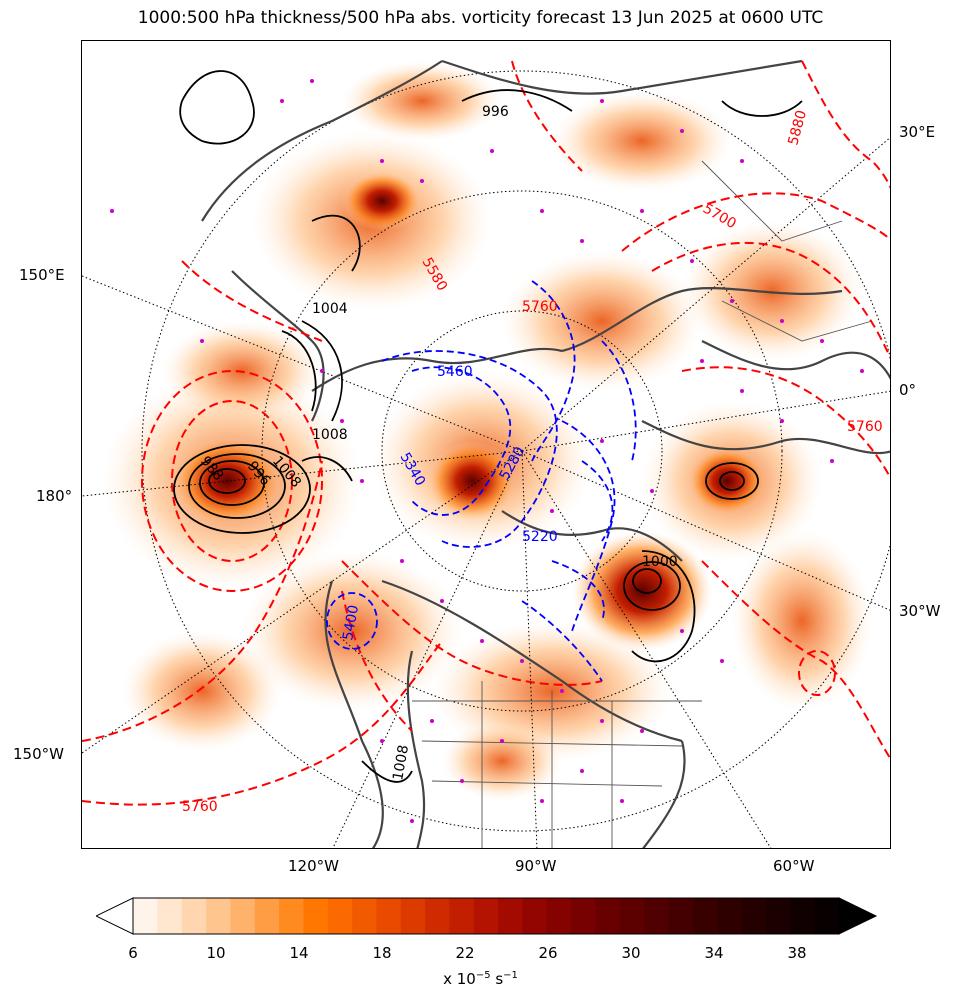 The height and width of the screenshot is (1005, 961). I want to click on lon-label-60W: 60°W, so click(794, 866).